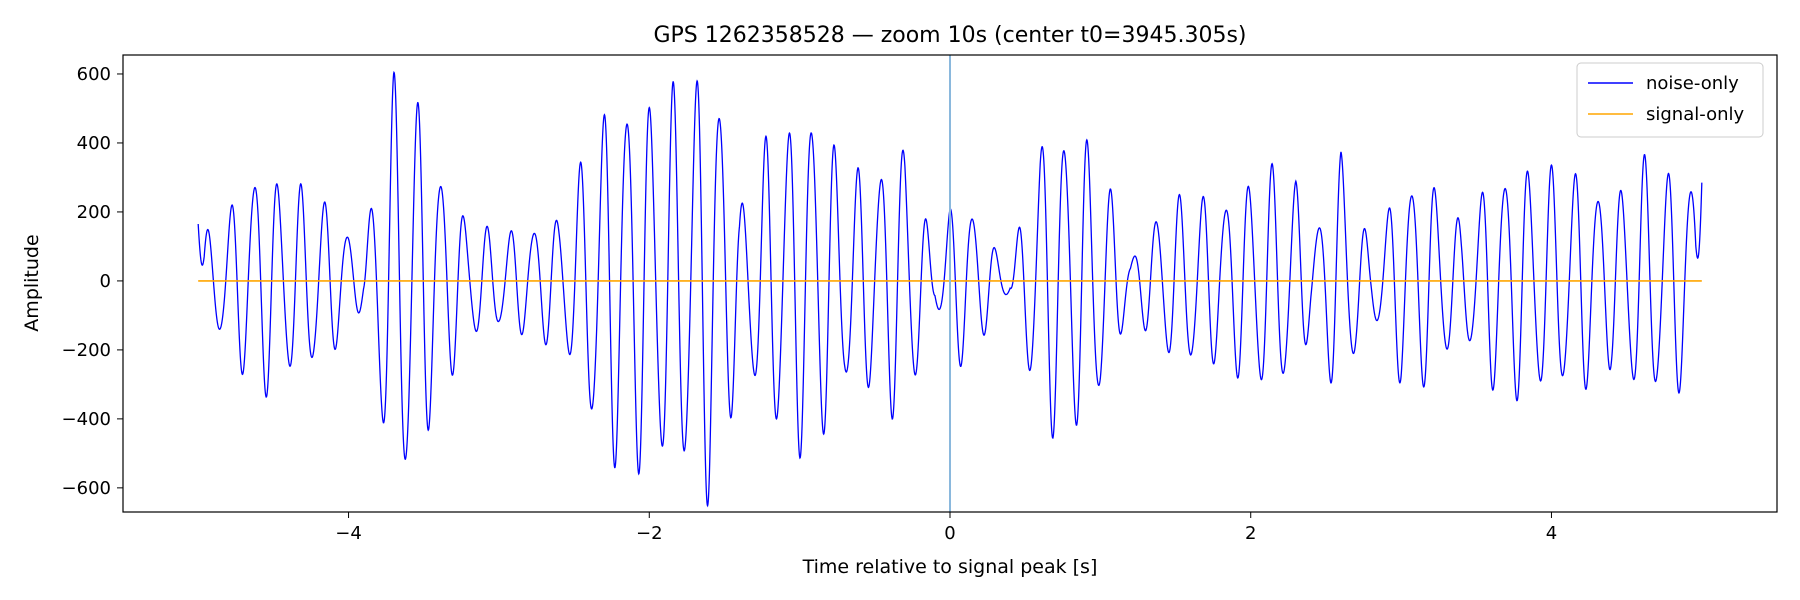 This screenshot has height=600, width=1800. What do you see at coordinates (1692, 83) in the screenshot?
I see `legend-entry-noise-only: noise-only` at bounding box center [1692, 83].